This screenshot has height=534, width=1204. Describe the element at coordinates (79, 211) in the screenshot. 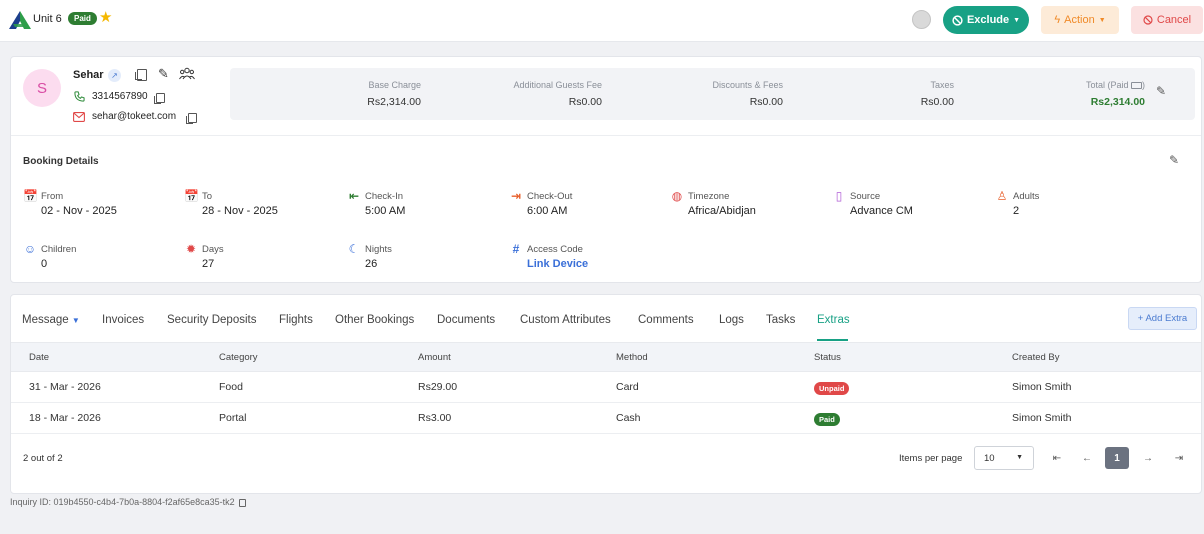

I see `from-value: 02 - Nov - 2025` at that location.